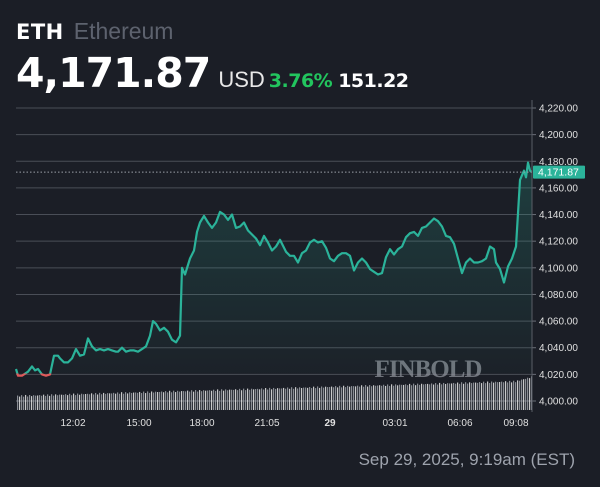  Describe the element at coordinates (212, 57) in the screenshot. I see `asset-header: ETH Ethereum 4,171.87 USD 3.76% 151.22` at that location.